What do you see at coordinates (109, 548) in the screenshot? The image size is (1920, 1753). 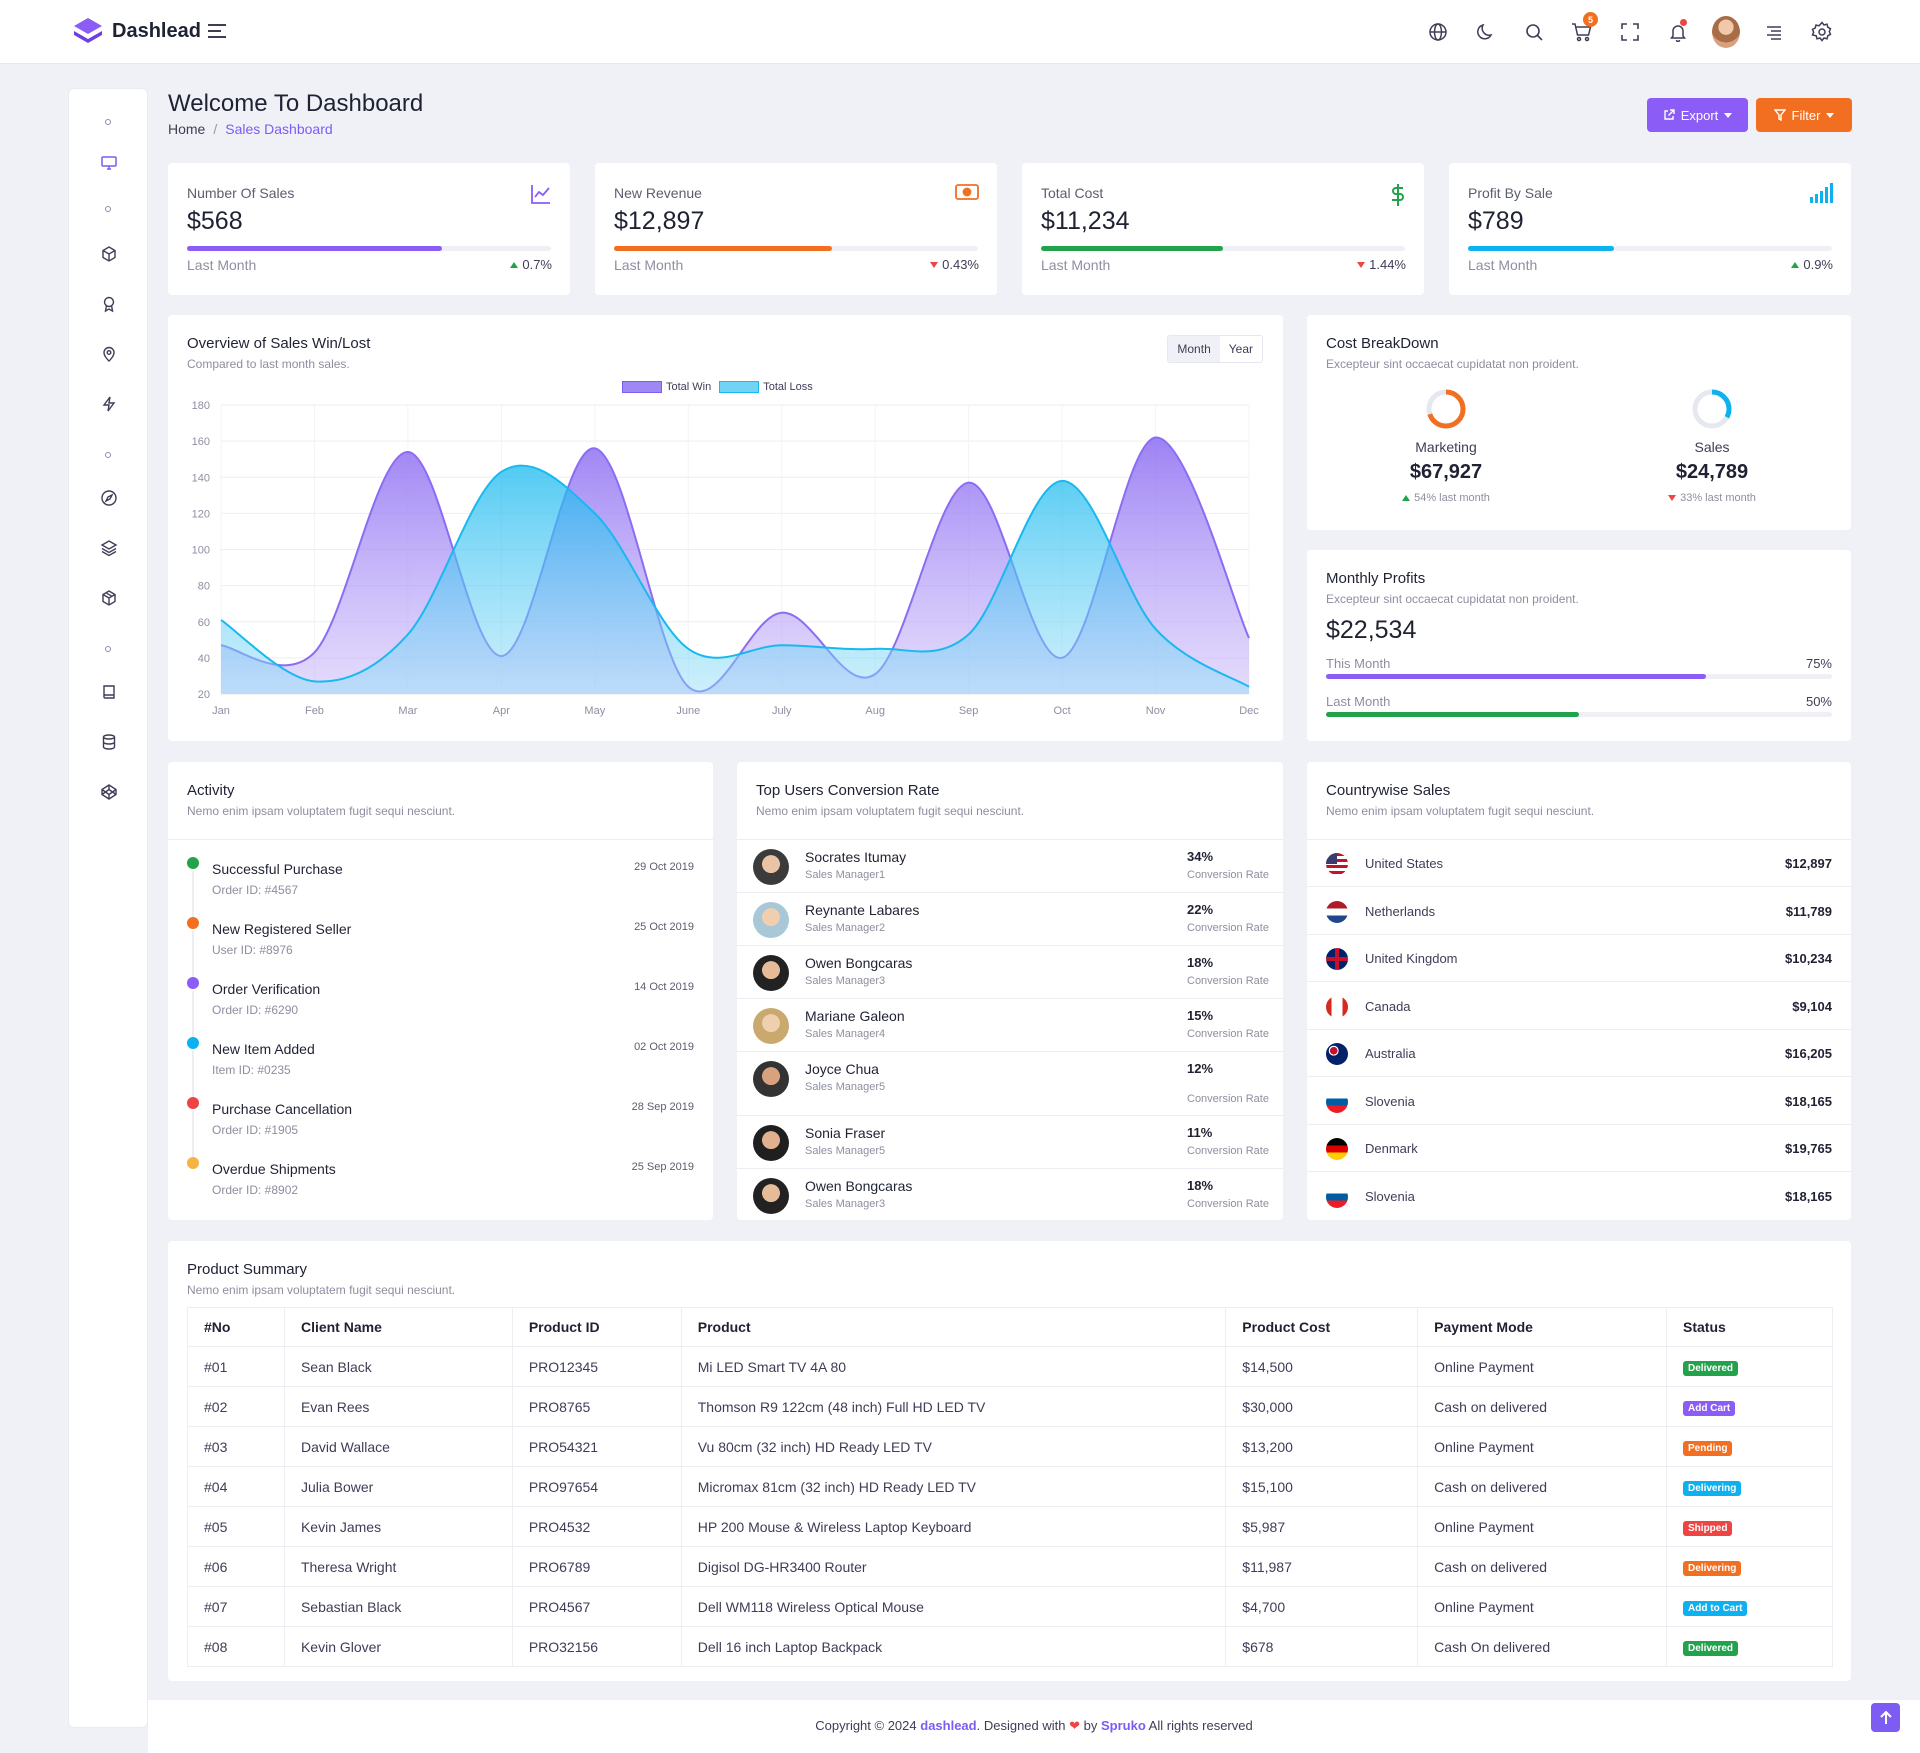 I see `layers-icon` at bounding box center [109, 548].